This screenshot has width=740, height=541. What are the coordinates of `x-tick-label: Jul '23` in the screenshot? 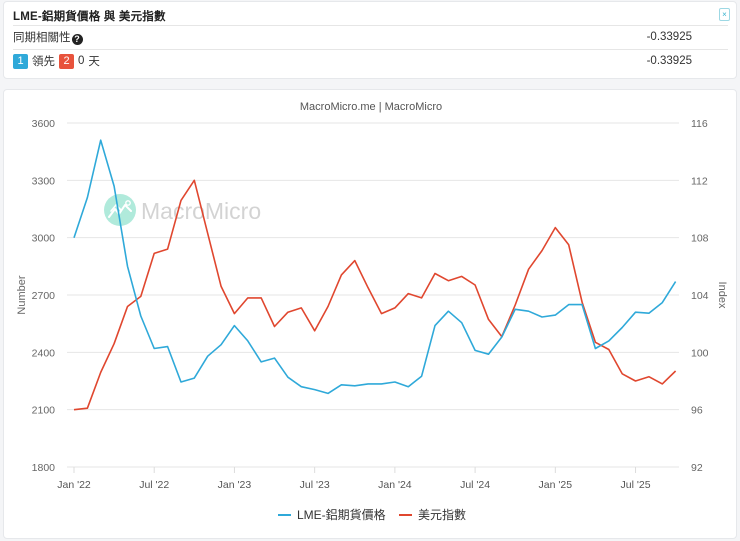 It's located at (315, 485).